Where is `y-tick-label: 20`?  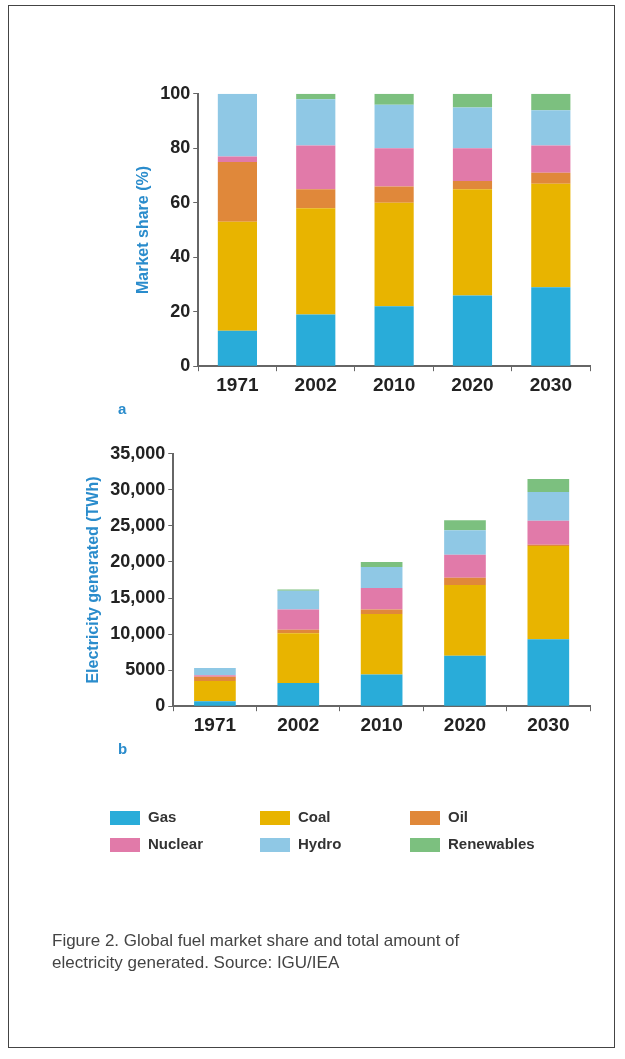
y-tick-label: 20 is located at coordinates (180, 310).